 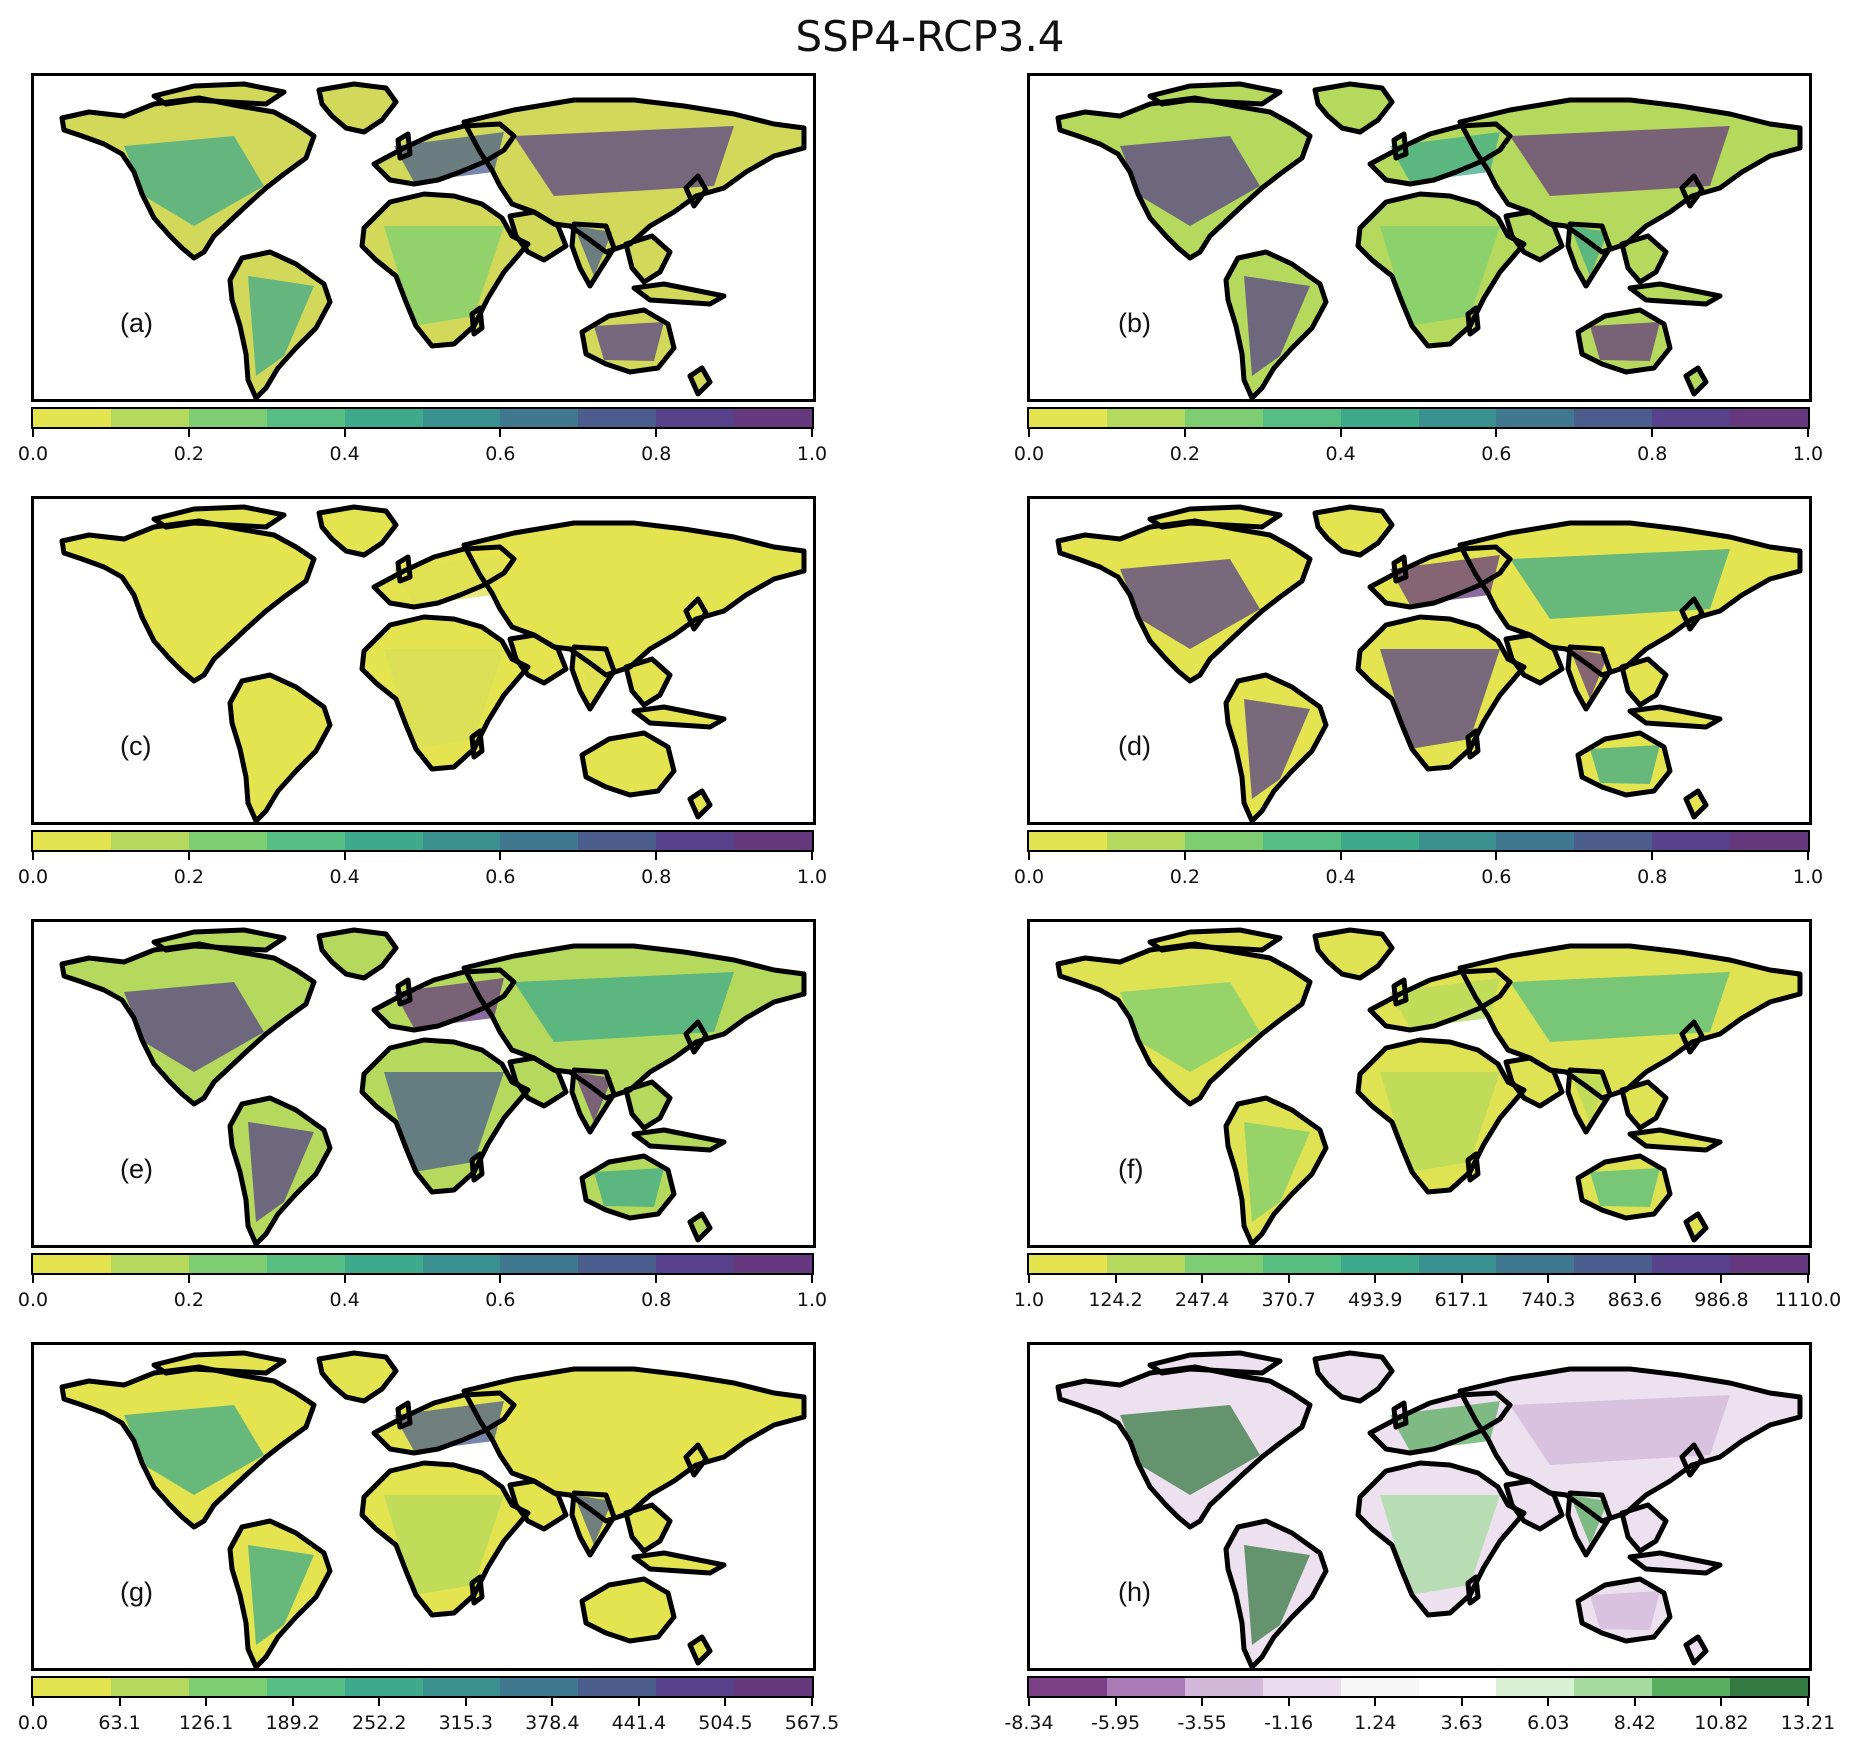 What do you see at coordinates (639, 1723) in the screenshot?
I see `tick-label: 441.4` at bounding box center [639, 1723].